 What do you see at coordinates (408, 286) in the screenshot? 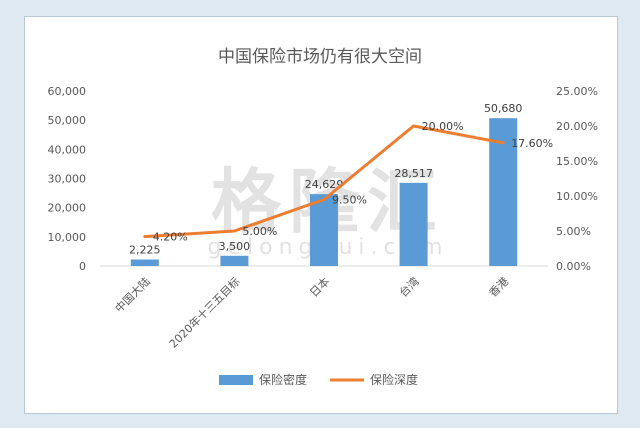
I see `x-category-label: 台湾` at bounding box center [408, 286].